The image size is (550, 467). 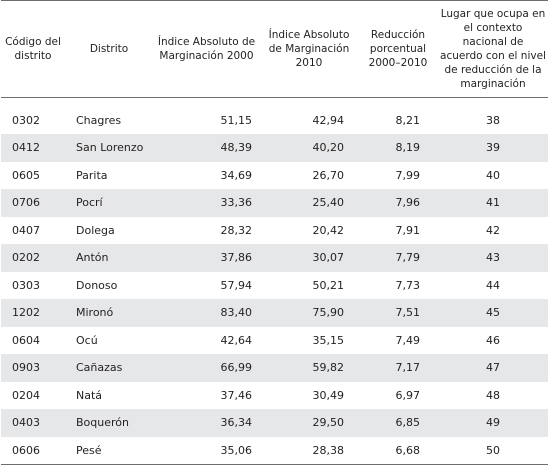 What do you see at coordinates (109, 175) in the screenshot?
I see `cell-distrito: Parita` at bounding box center [109, 175].